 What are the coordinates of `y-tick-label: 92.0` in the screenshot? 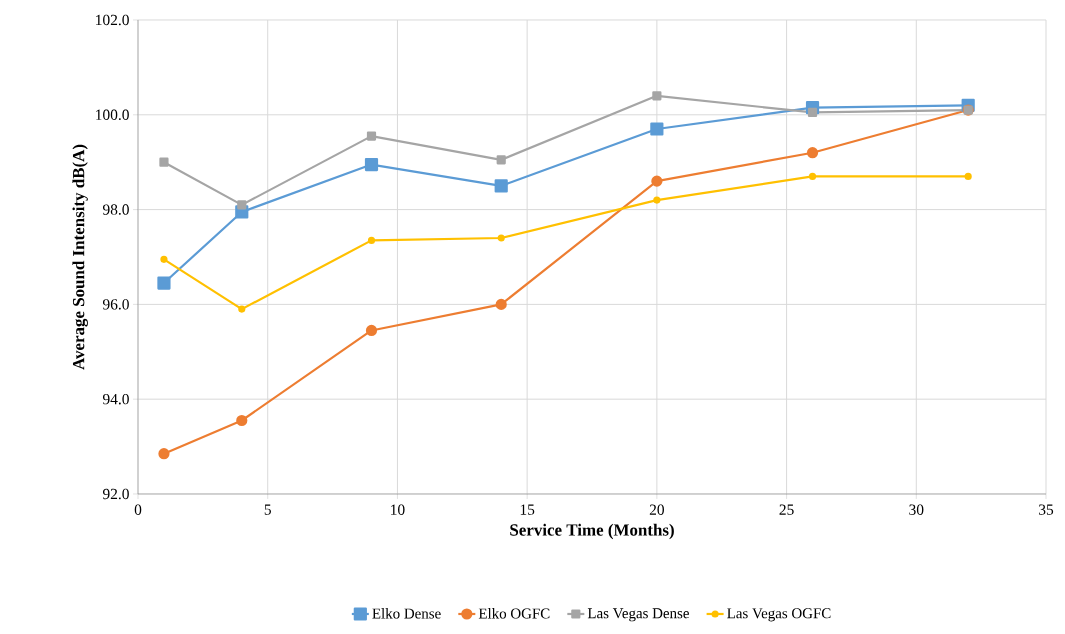 It's located at (115, 494).